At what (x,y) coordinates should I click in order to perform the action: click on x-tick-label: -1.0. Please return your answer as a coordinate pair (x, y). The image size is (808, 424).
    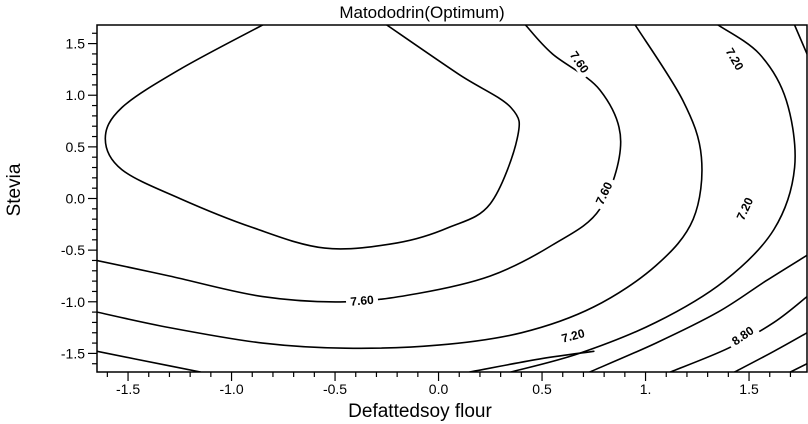
    Looking at the image, I should click on (231, 389).